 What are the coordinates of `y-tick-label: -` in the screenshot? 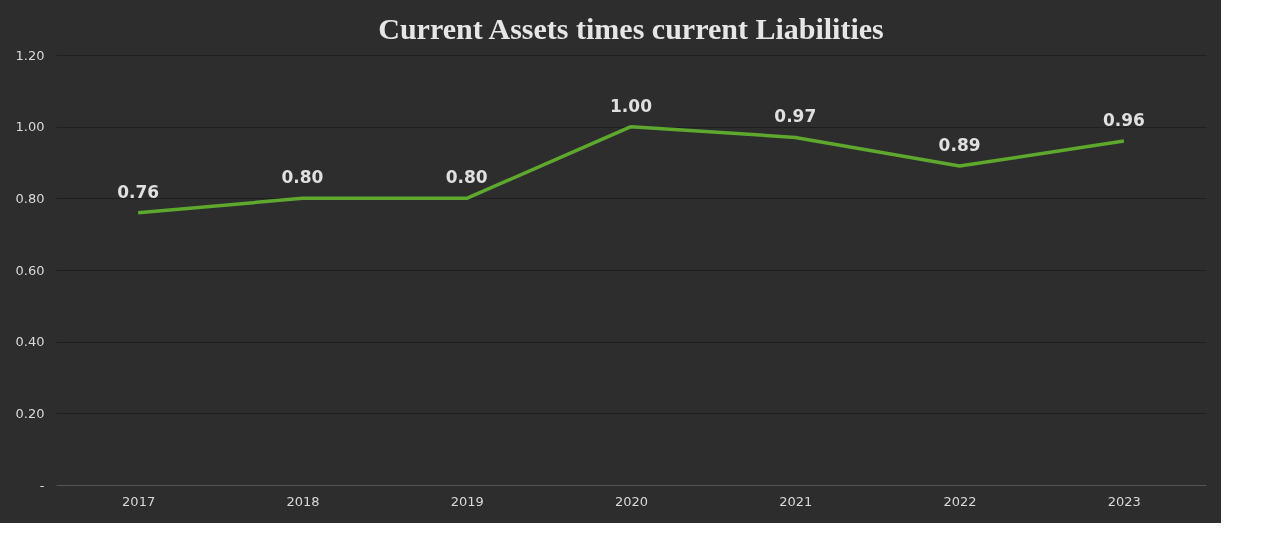 It's located at (42, 485).